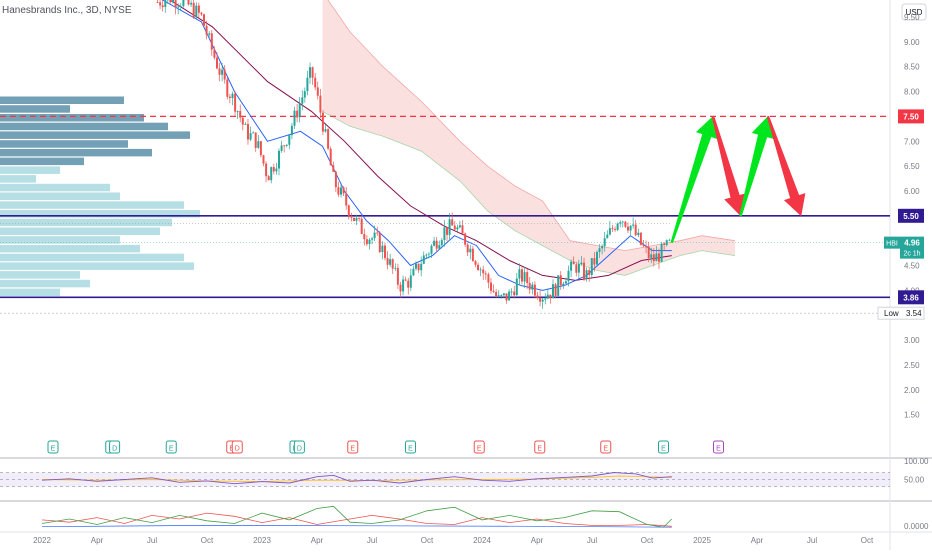  What do you see at coordinates (912, 141) in the screenshot?
I see `price-tick: 7.00` at bounding box center [912, 141].